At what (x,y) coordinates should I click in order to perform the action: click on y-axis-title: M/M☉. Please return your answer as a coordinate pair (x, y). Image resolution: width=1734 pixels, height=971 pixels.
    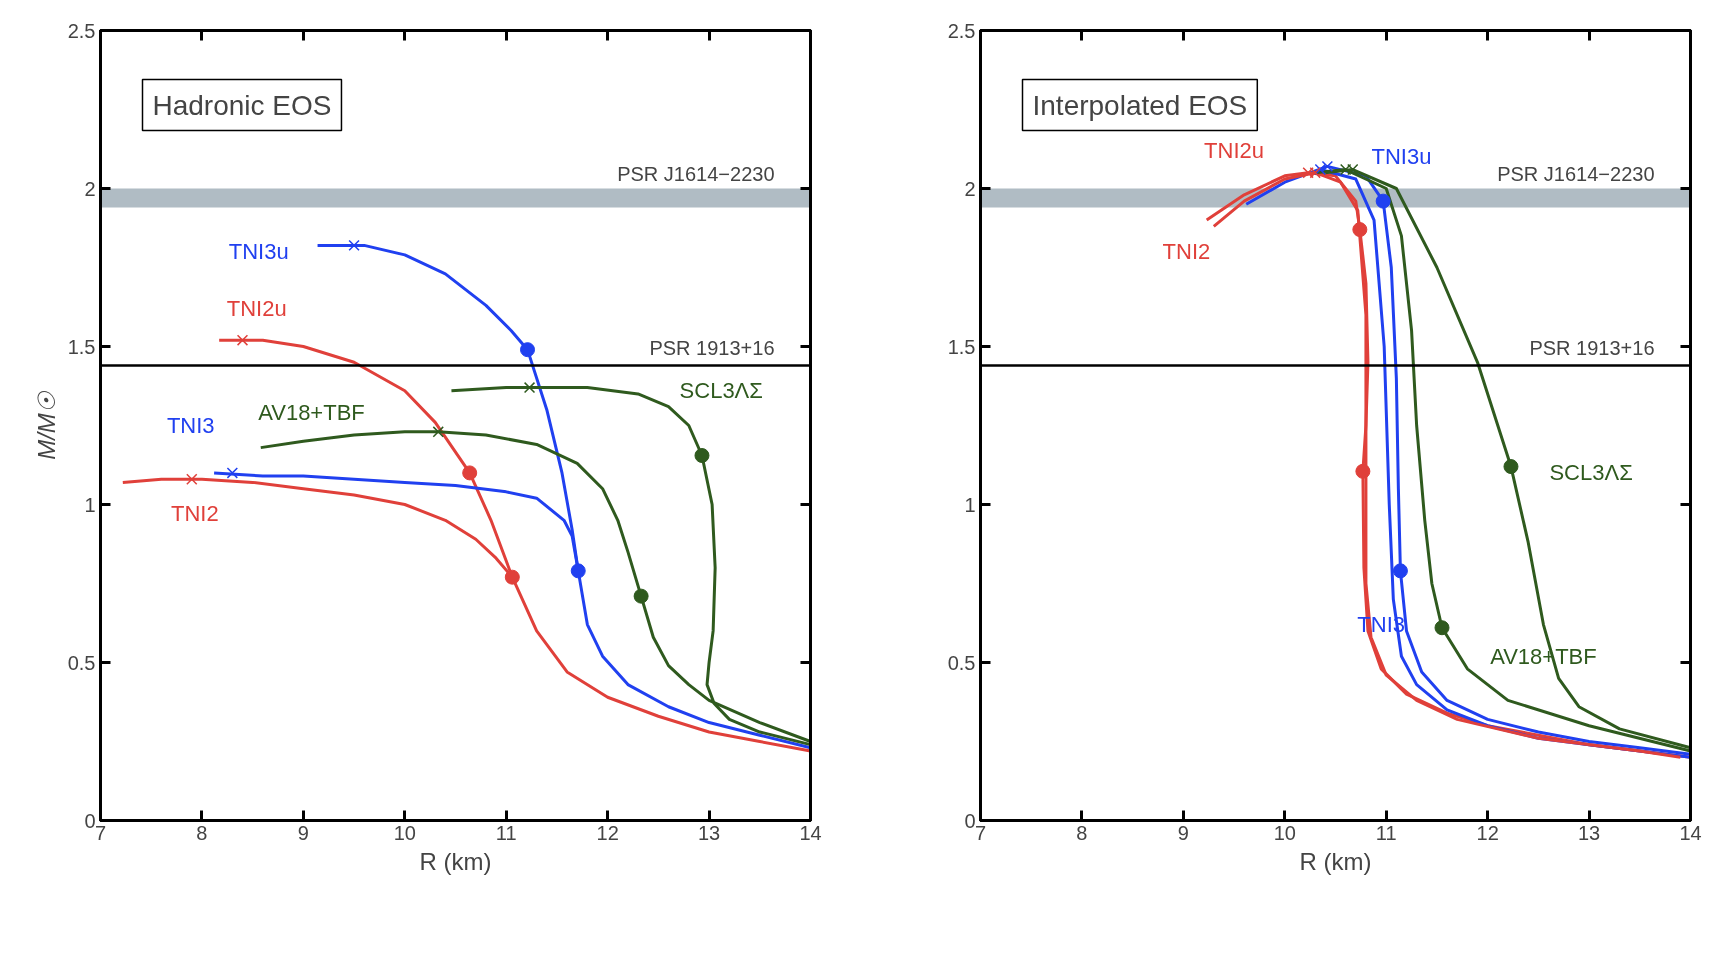
    Looking at the image, I should click on (46, 425).